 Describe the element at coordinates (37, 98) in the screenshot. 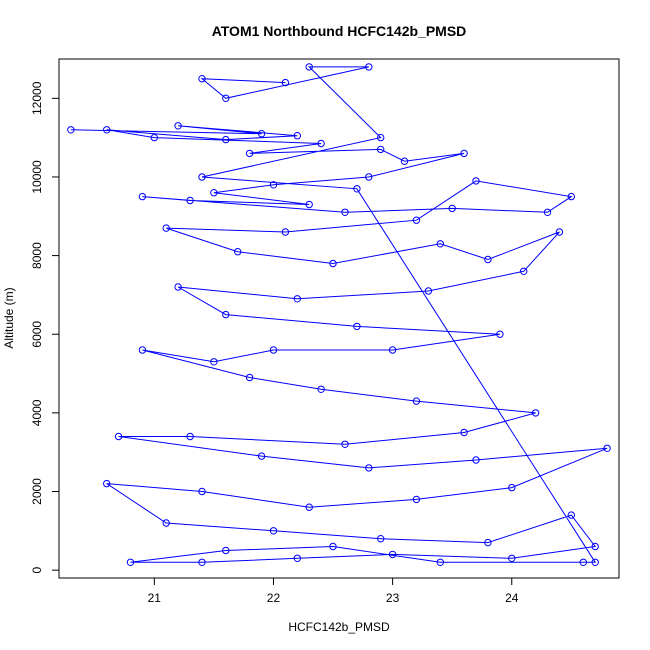

I see `y-tick-label: 12000` at that location.